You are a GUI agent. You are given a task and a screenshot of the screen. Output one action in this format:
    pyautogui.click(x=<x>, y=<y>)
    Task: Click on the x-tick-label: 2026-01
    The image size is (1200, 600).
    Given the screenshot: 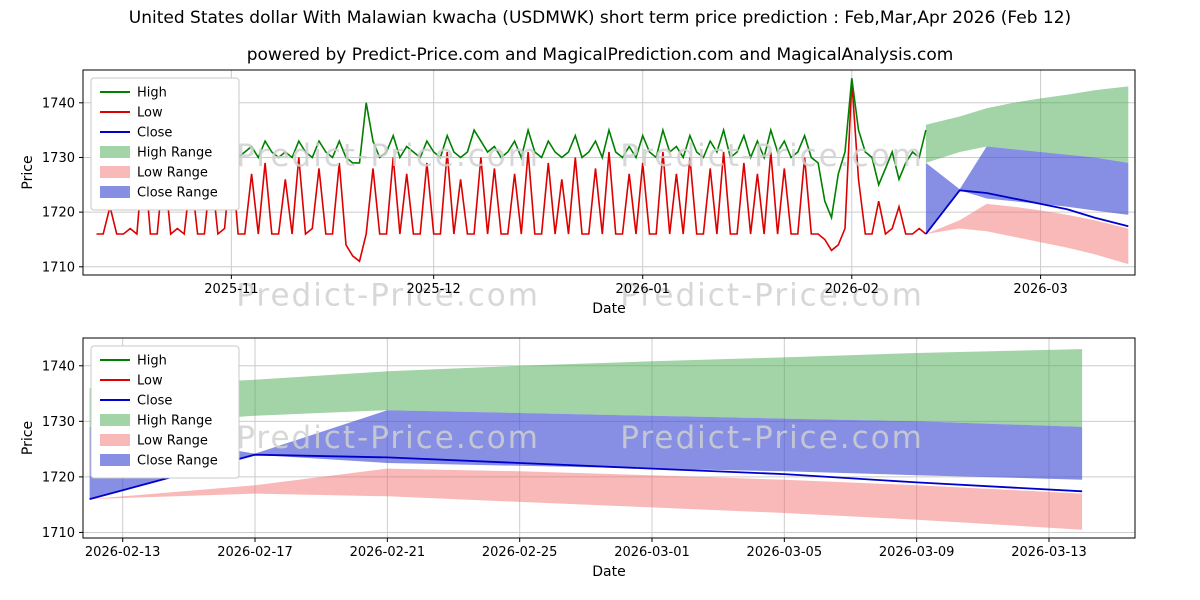 What is the action you would take?
    pyautogui.click(x=643, y=289)
    